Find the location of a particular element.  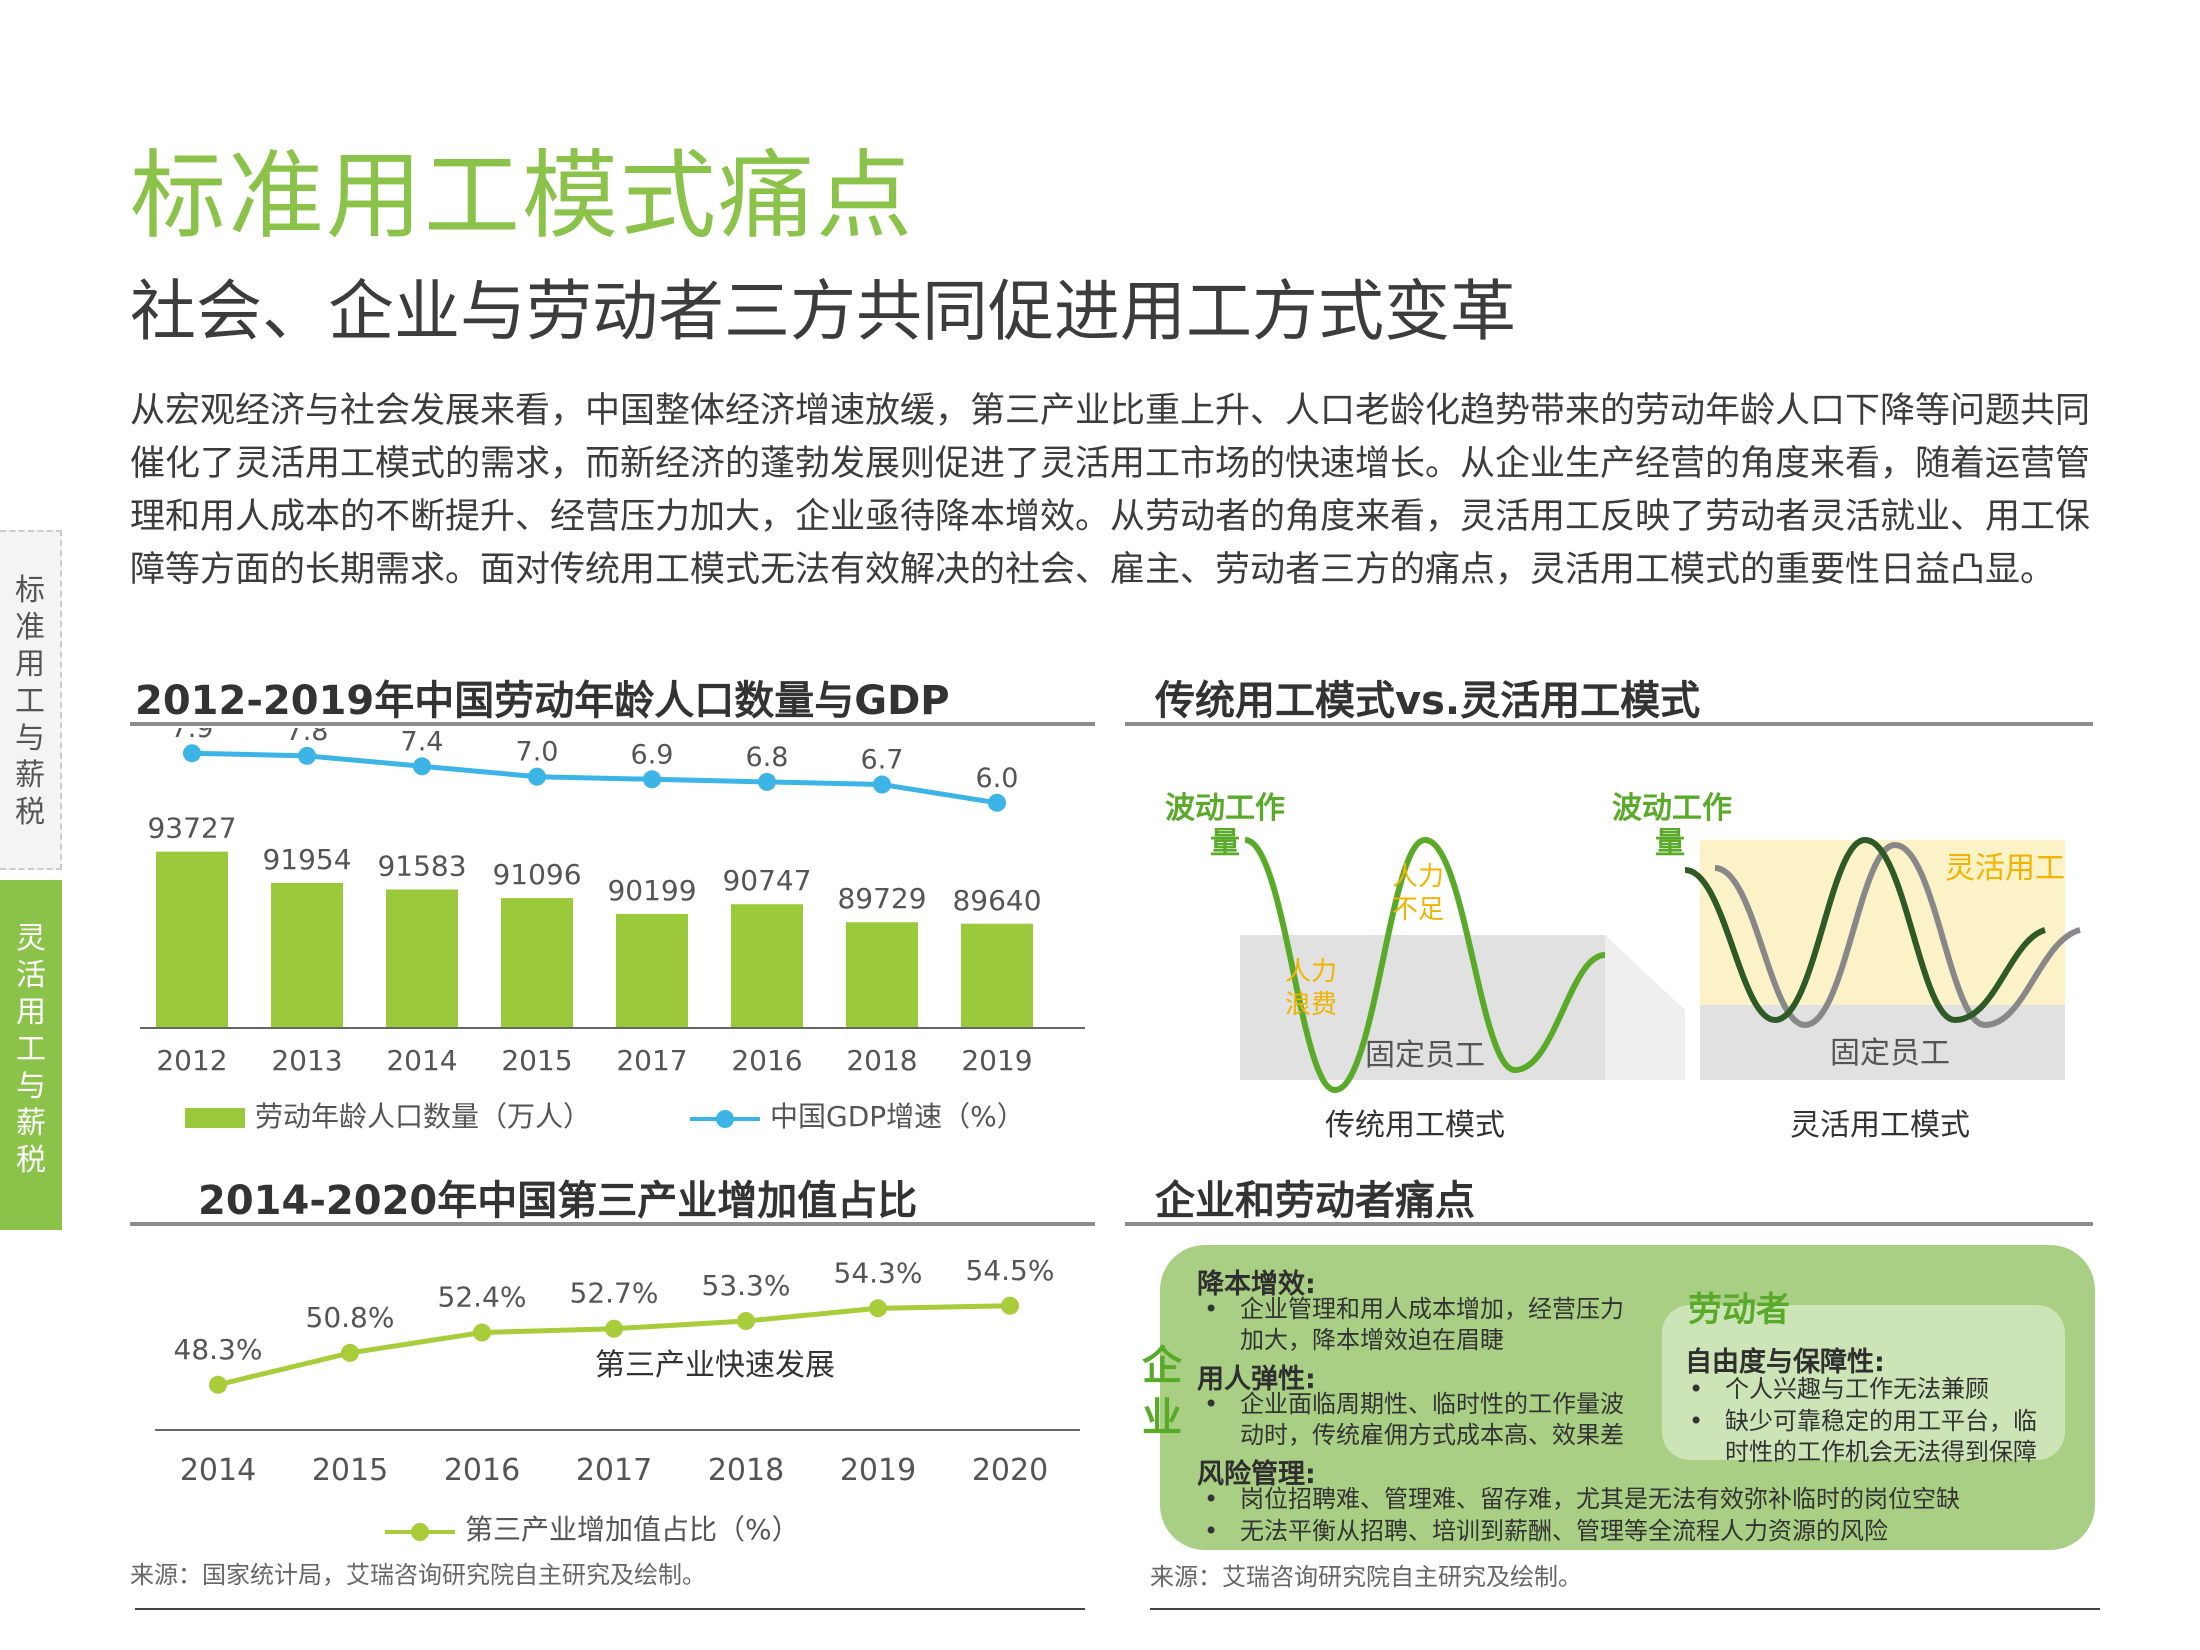

bar-label-2018: 89729 is located at coordinates (881, 898).